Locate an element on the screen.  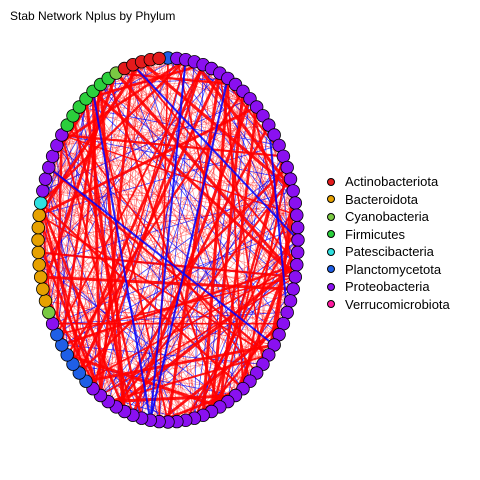
legend-label: Verrucomicrobiota is located at coordinates (397, 304).